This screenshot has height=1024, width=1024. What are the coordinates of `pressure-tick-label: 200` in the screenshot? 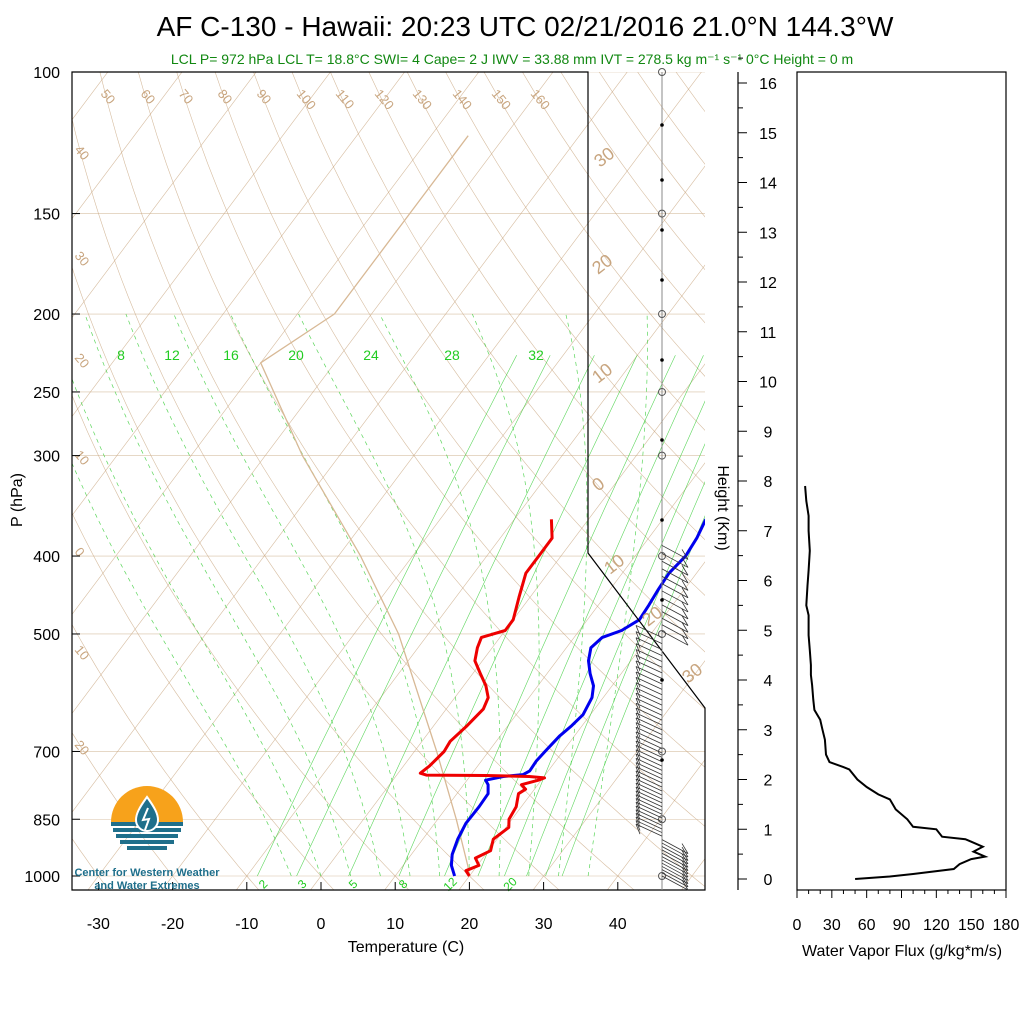 It's located at (46, 315).